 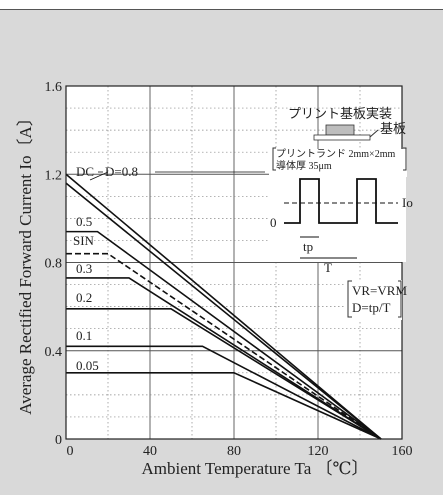 I want to click on curve-label-sin: SIN, so click(x=84, y=240).